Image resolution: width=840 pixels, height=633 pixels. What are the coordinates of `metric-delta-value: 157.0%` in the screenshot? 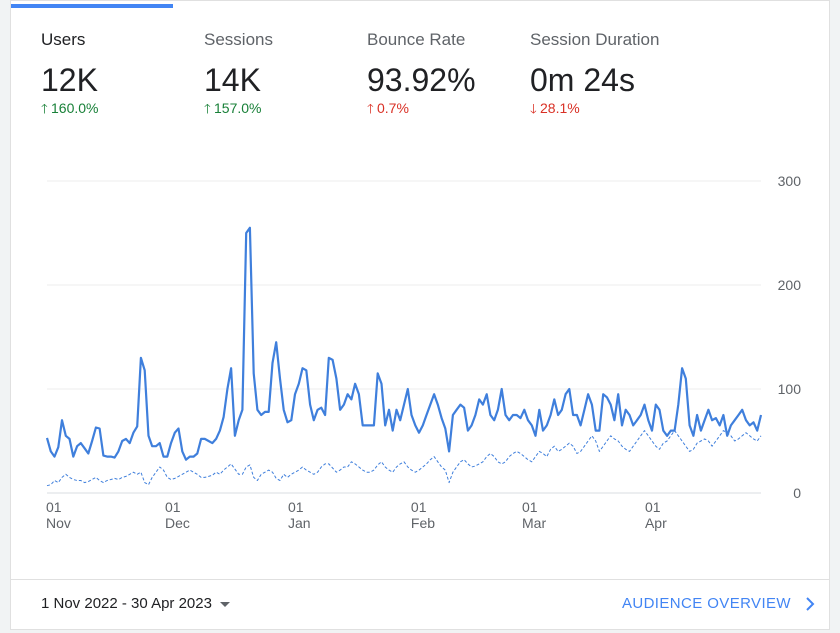 It's located at (238, 108).